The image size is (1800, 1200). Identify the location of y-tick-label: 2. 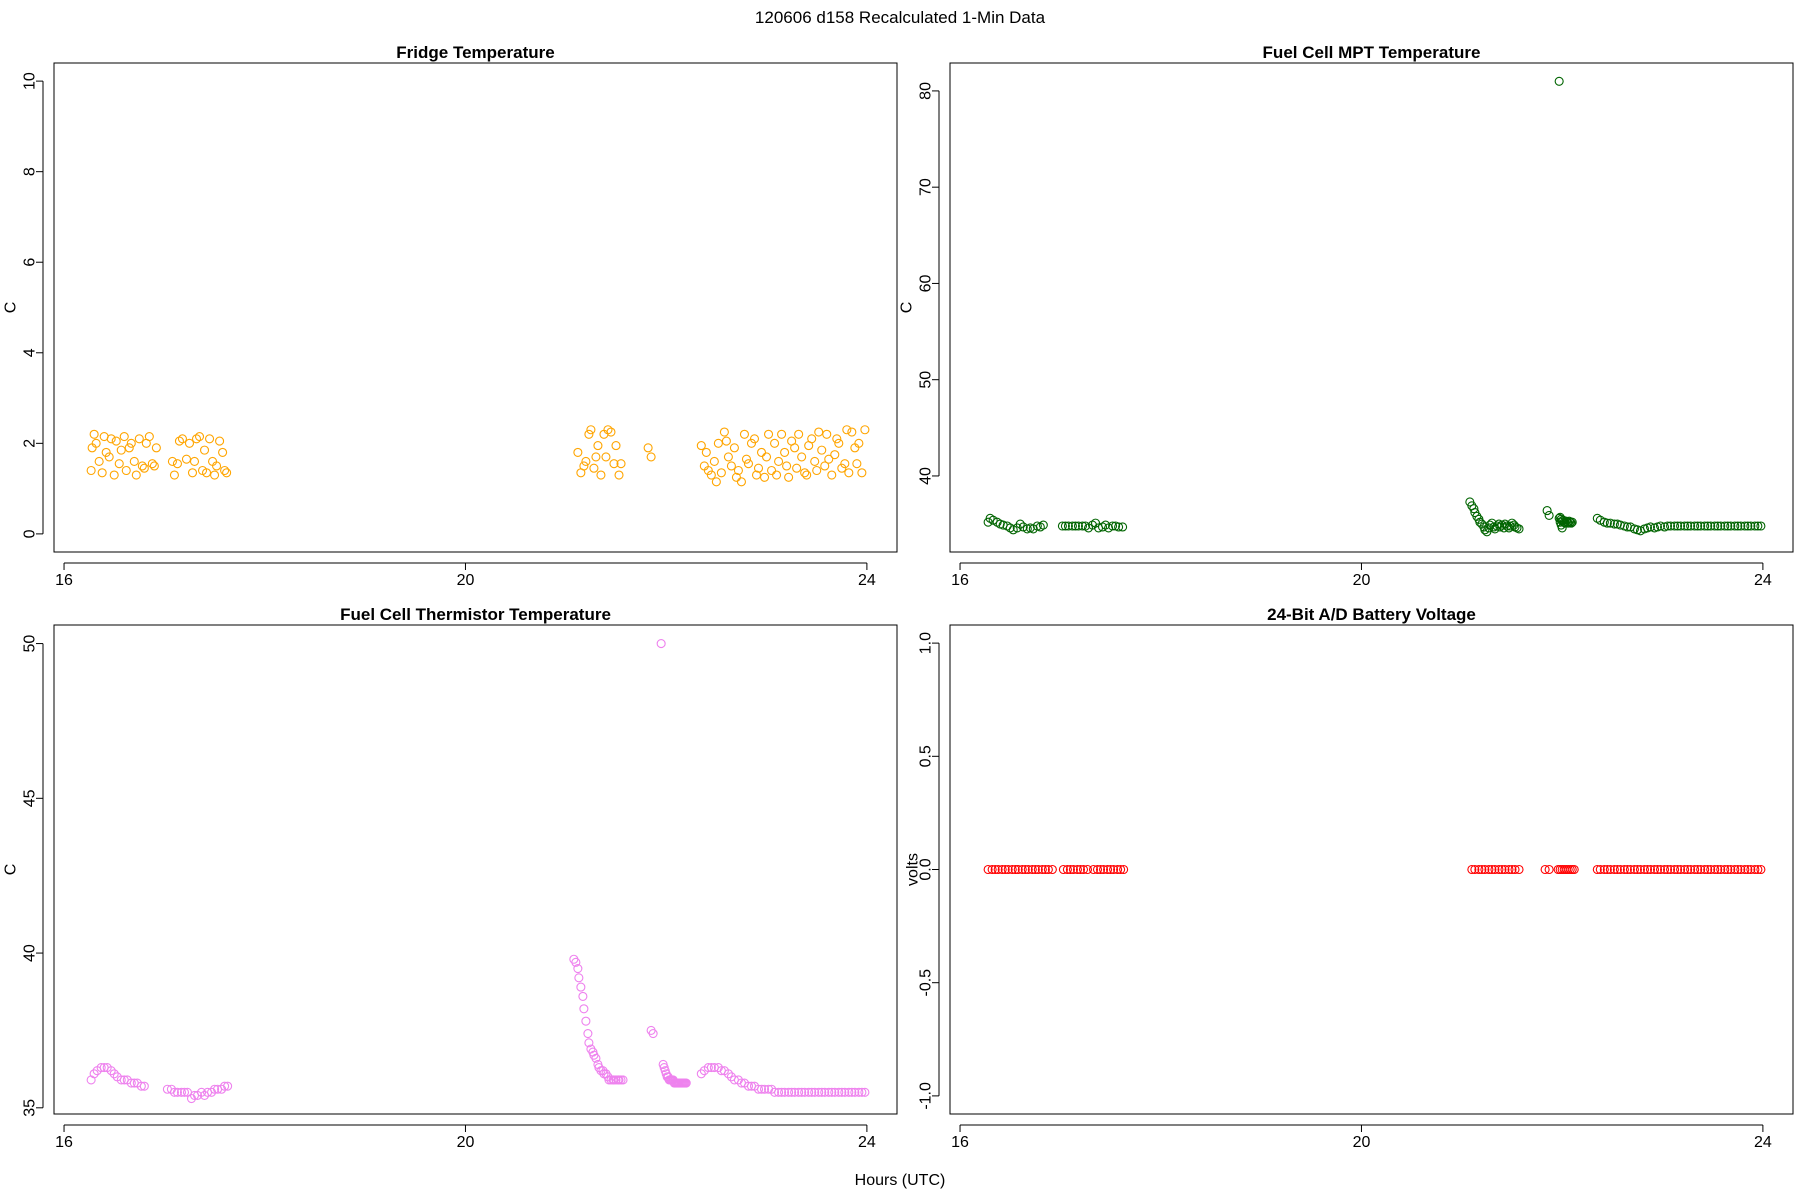
(30, 443).